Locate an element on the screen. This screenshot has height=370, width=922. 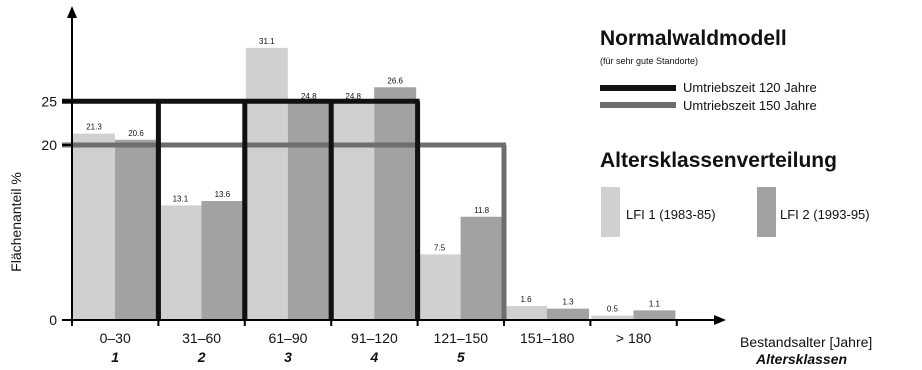
y-tick-label-1: 20 is located at coordinates (49, 145).